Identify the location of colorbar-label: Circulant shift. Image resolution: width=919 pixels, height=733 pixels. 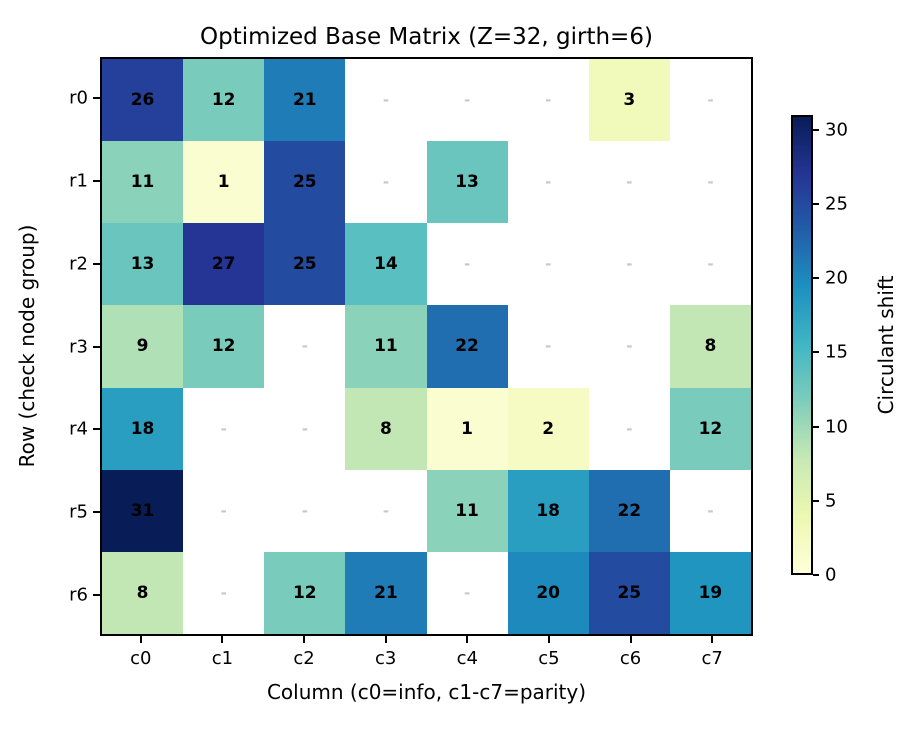
(886, 345).